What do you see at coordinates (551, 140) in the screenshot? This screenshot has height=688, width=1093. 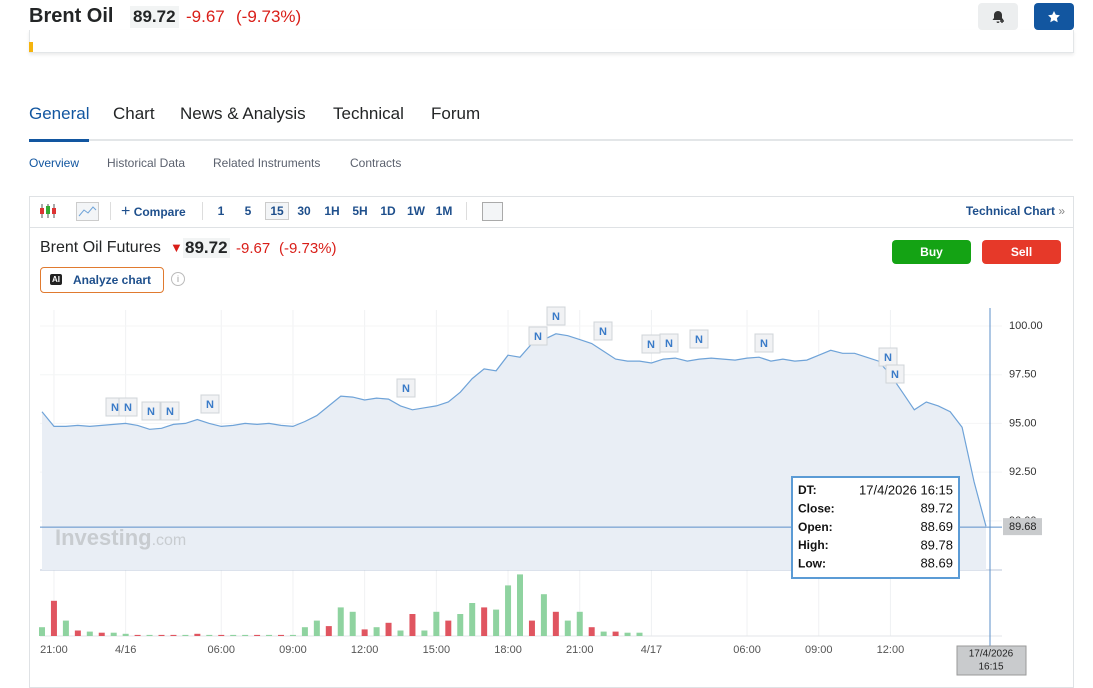 I see `tab-rule` at bounding box center [551, 140].